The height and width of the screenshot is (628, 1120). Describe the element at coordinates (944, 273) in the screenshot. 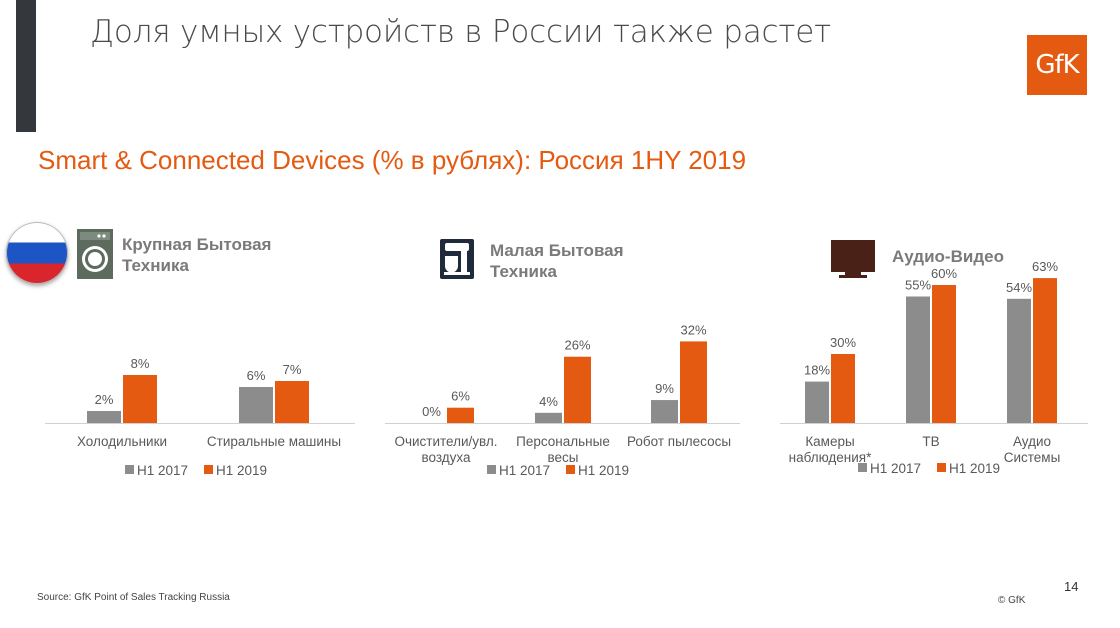

I see `data-label: 60%` at that location.